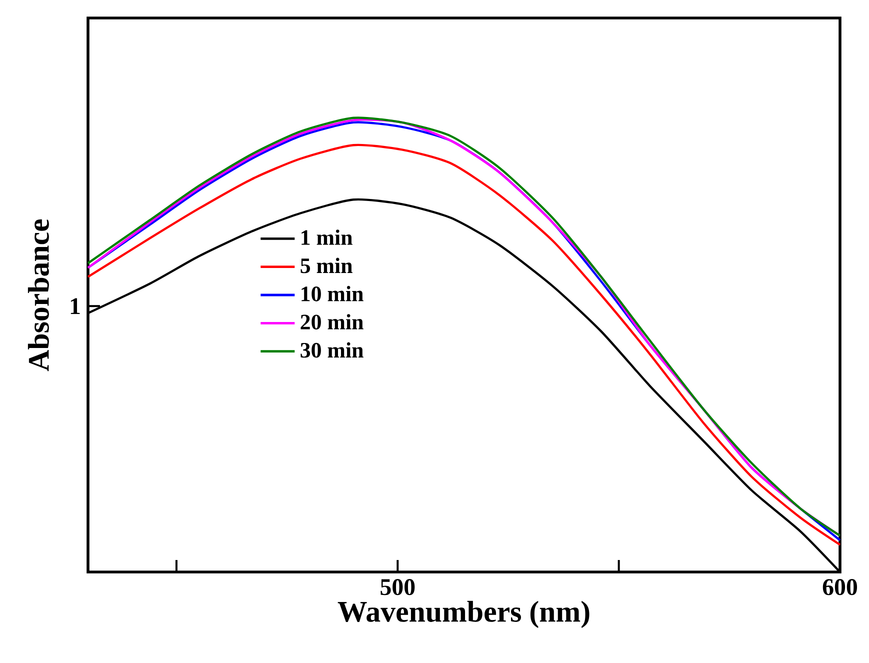  Describe the element at coordinates (75, 306) in the screenshot. I see `text: 1` at that location.